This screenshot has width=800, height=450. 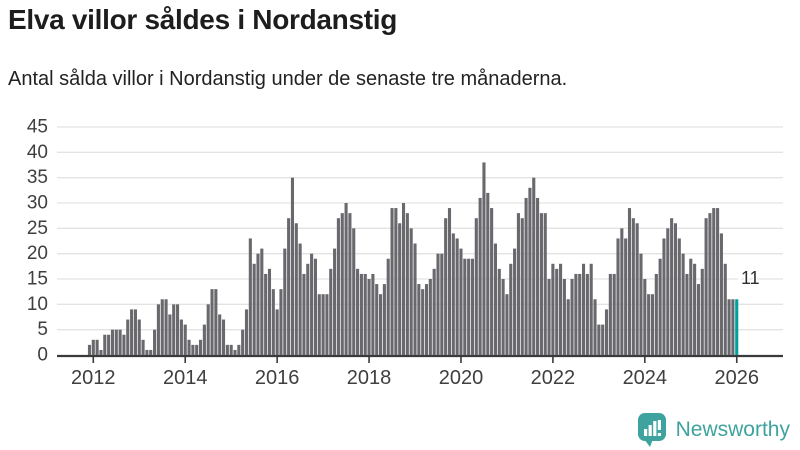 I want to click on y-tick-label: 30, so click(x=37, y=203).